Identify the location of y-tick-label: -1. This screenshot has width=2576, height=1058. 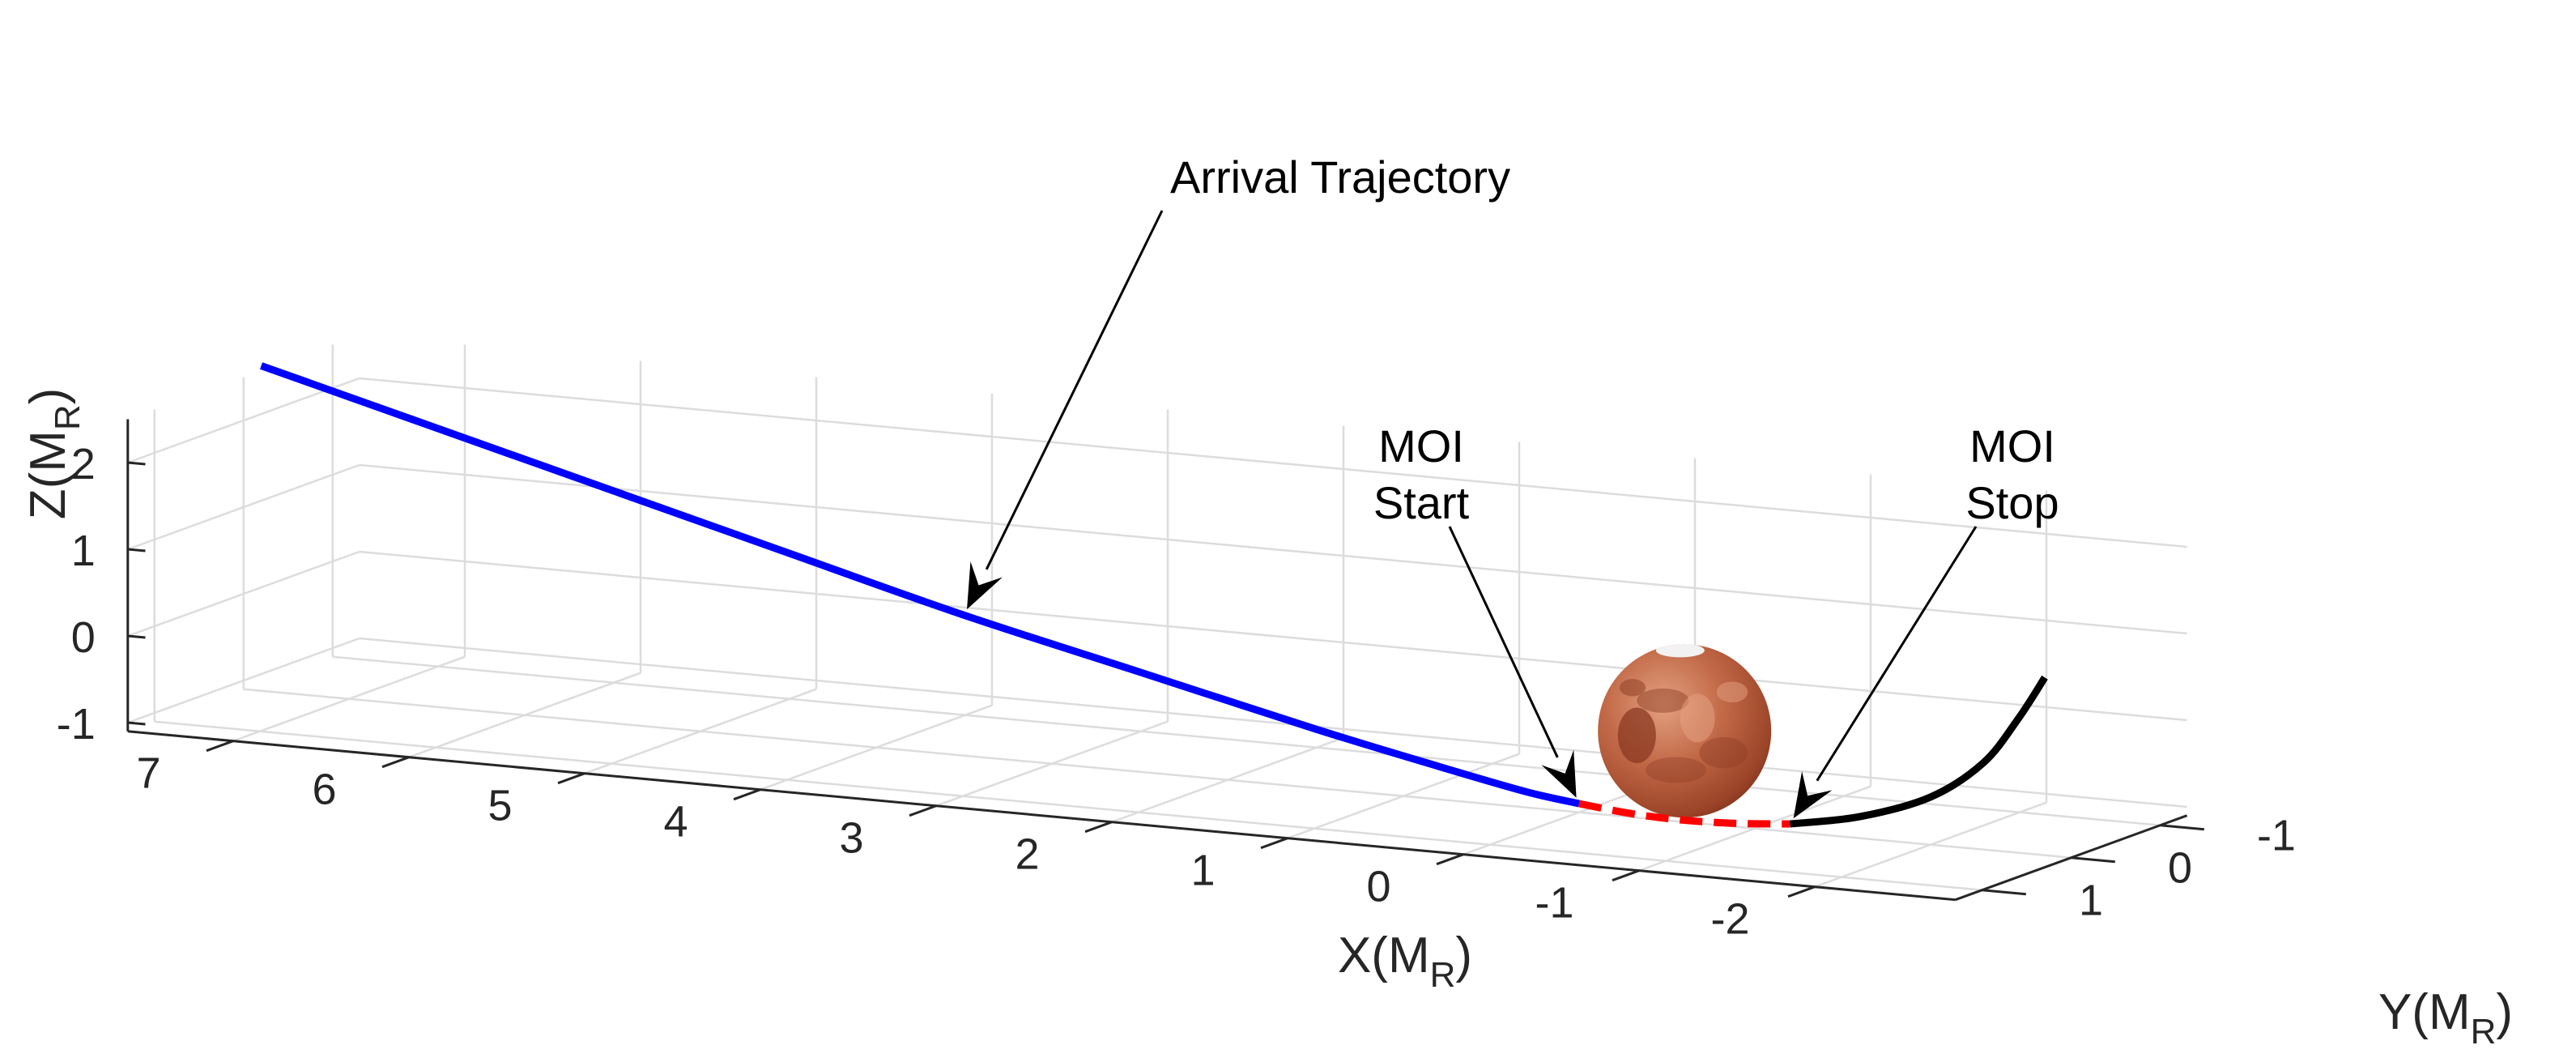
(2276, 836).